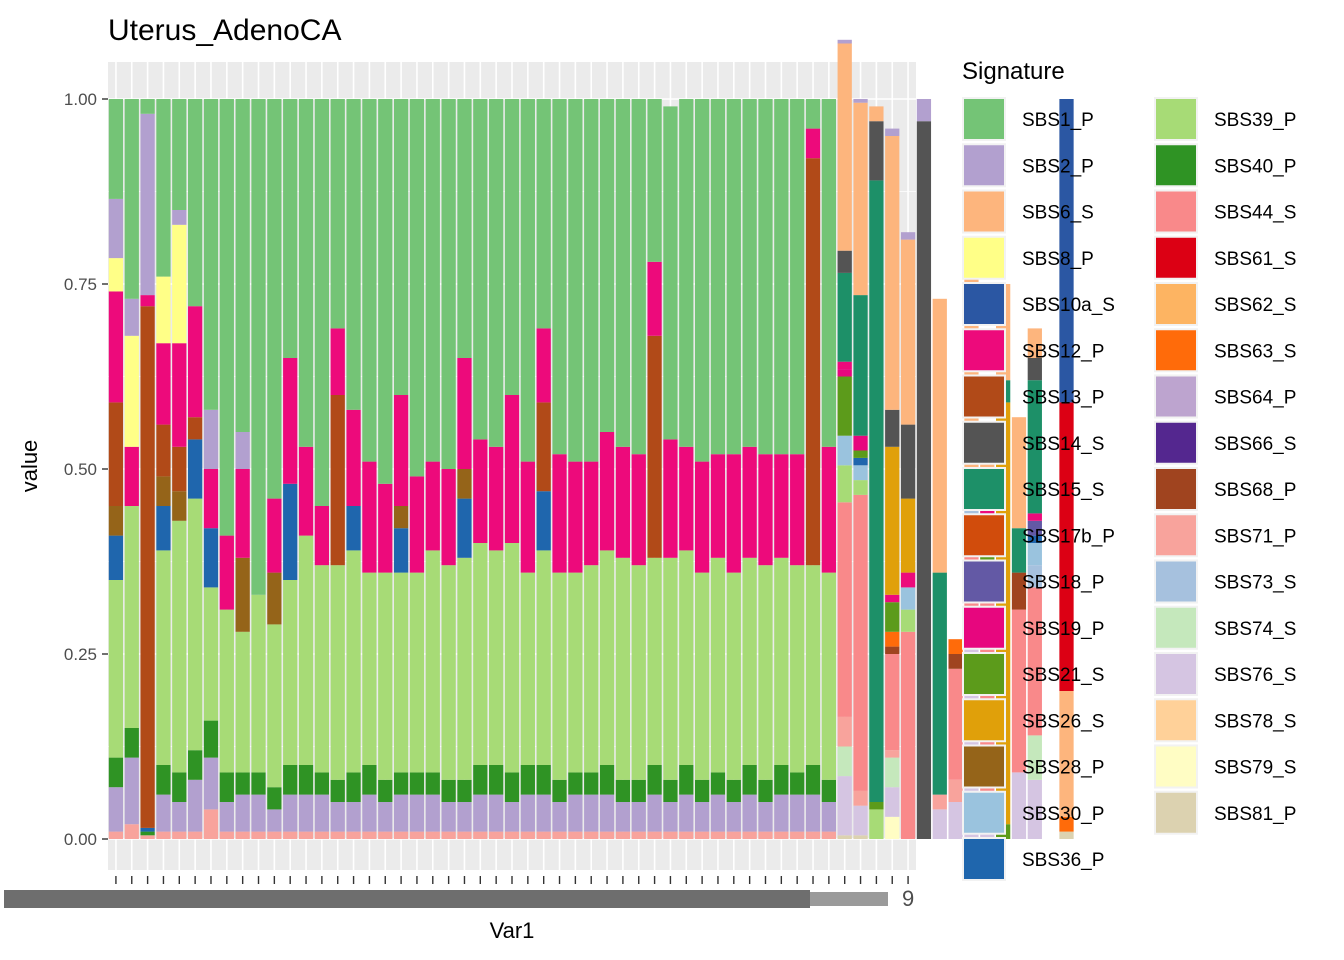  Describe the element at coordinates (1068, 305) in the screenshot. I see `legend-label-sbs10a-s: SBS10a_S` at that location.